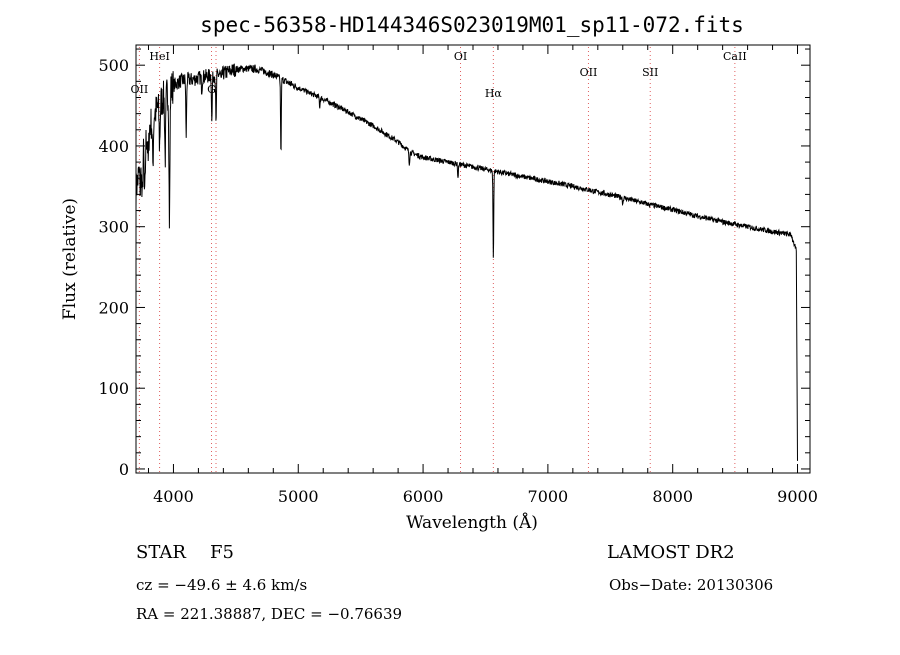  I want to click on spectral-subclass: F5, so click(222, 552).